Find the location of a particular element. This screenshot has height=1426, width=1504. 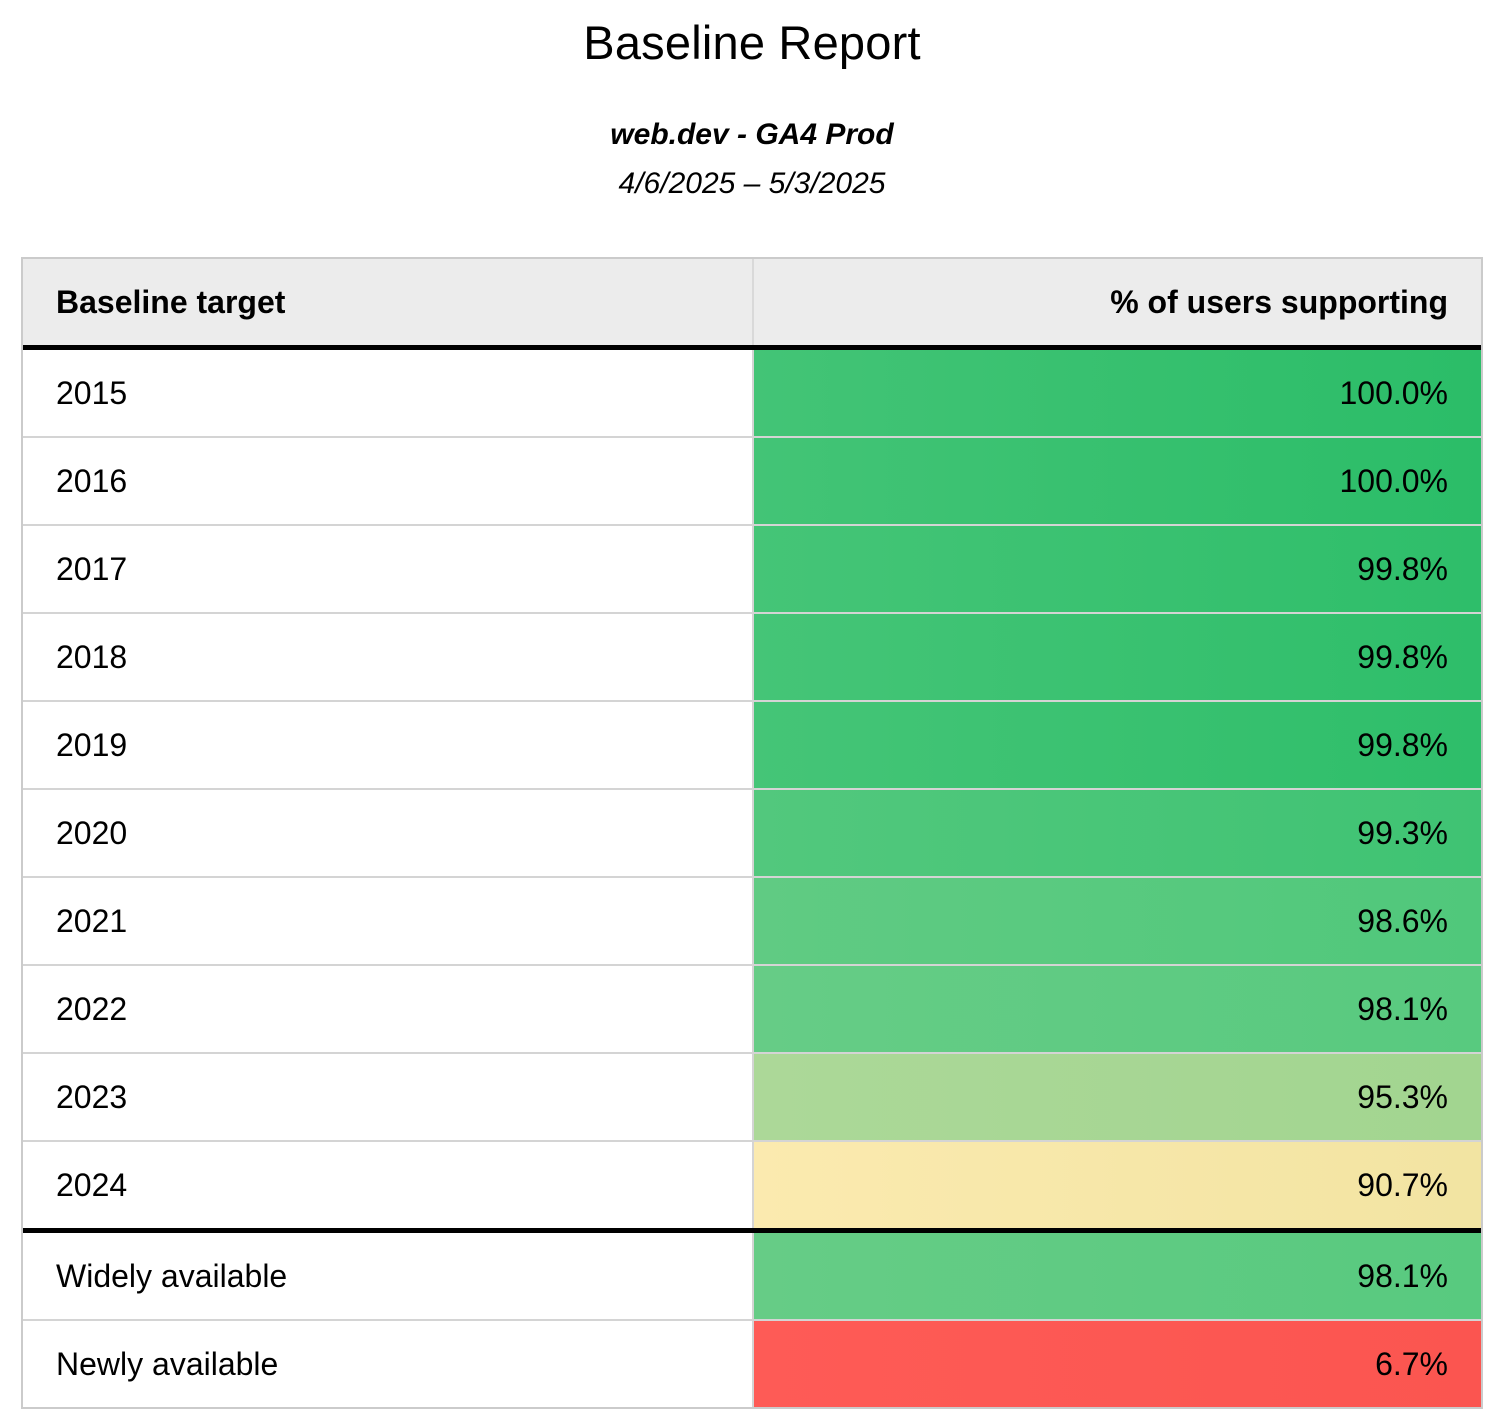

table-row: 2023 95.3% is located at coordinates (752, 1096).